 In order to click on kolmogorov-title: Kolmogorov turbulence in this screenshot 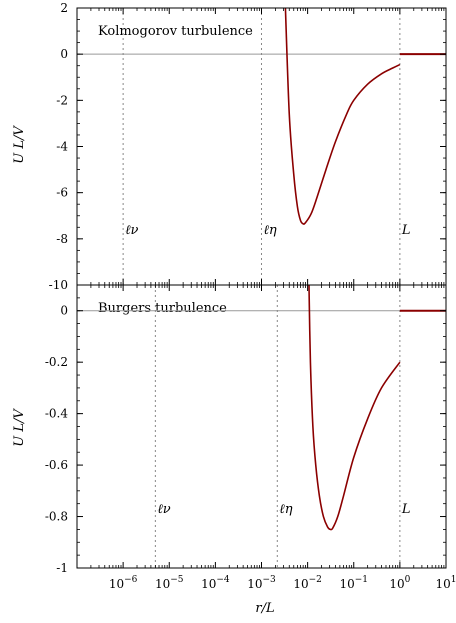, I will do `click(175, 31)`.